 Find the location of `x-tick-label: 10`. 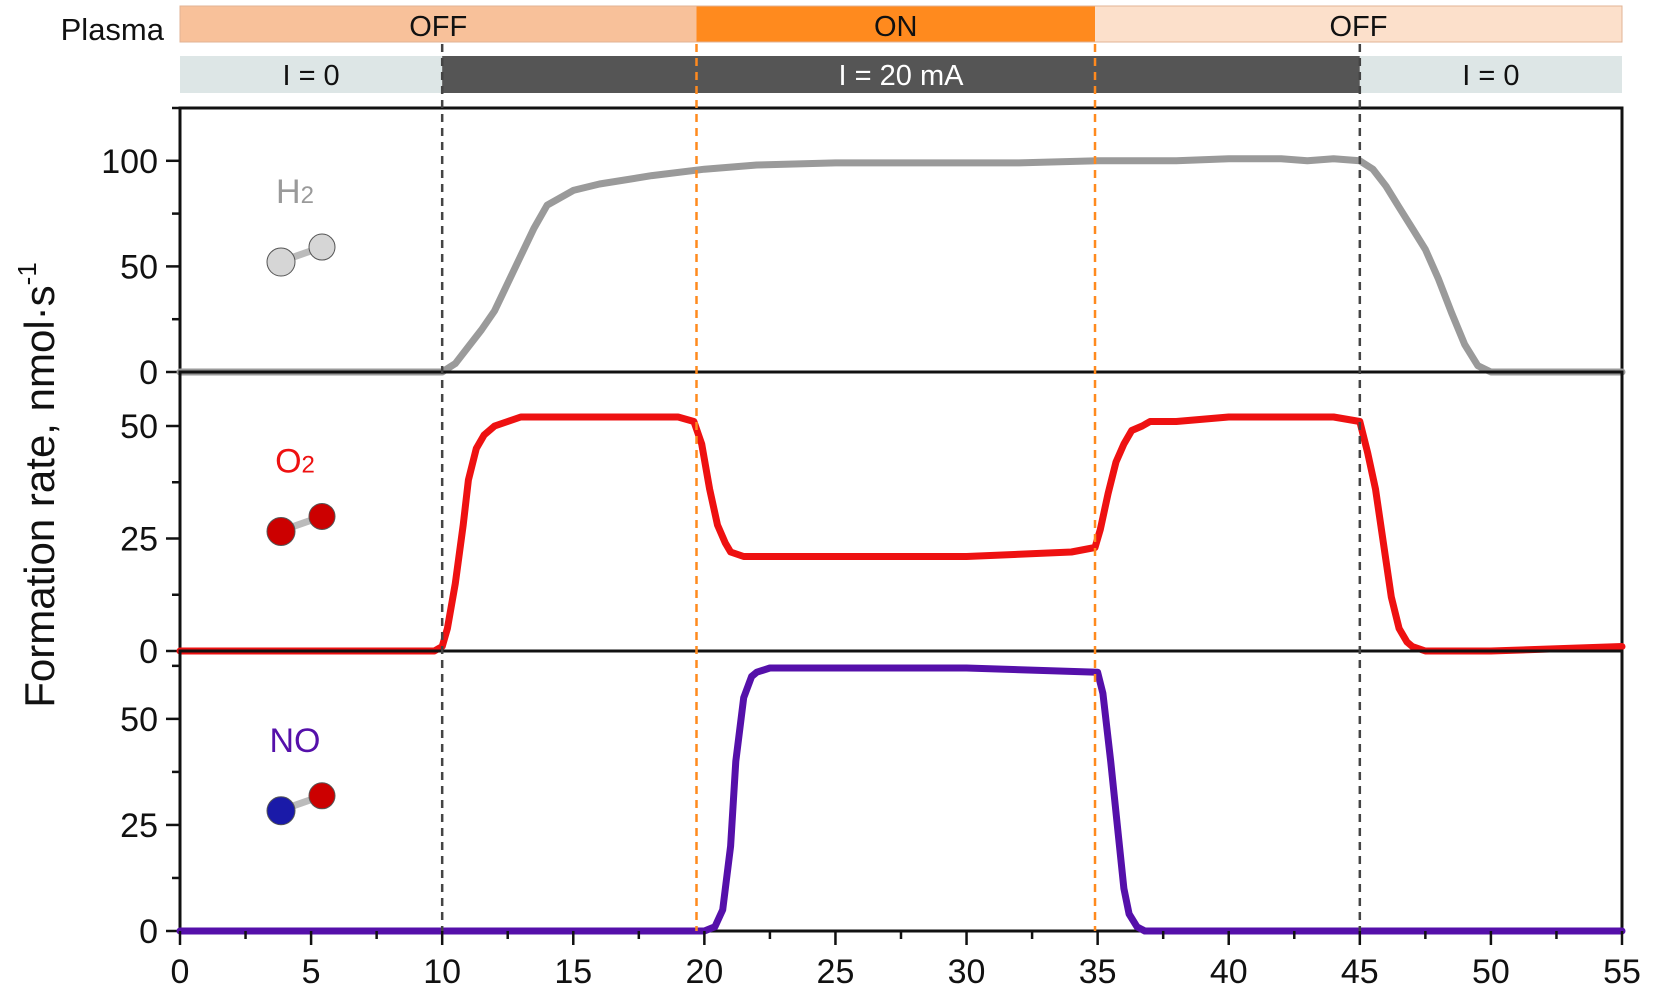

x-tick-label: 10 is located at coordinates (442, 972).